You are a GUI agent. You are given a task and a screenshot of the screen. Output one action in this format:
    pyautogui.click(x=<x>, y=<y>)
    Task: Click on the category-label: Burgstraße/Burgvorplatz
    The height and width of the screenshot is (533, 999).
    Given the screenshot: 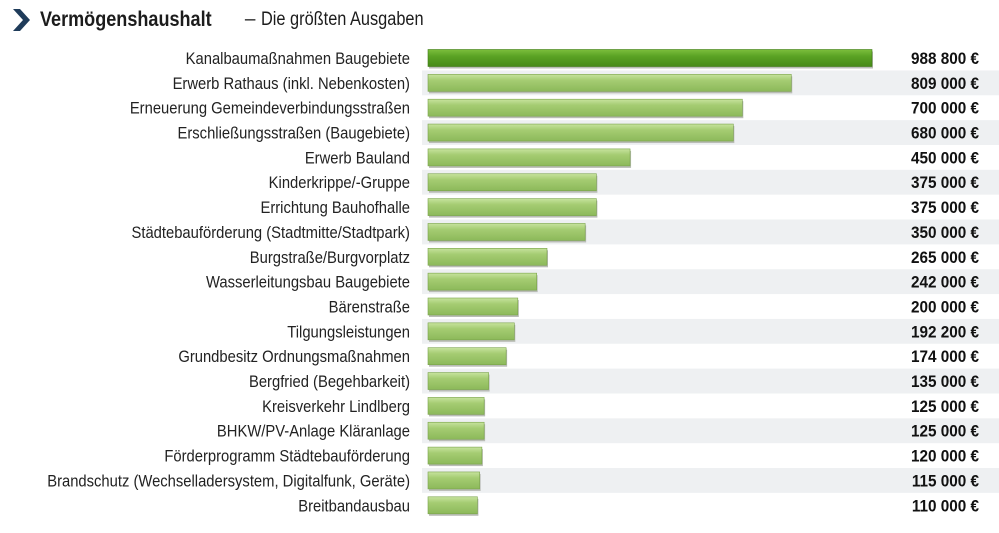 What is the action you would take?
    pyautogui.click(x=330, y=258)
    